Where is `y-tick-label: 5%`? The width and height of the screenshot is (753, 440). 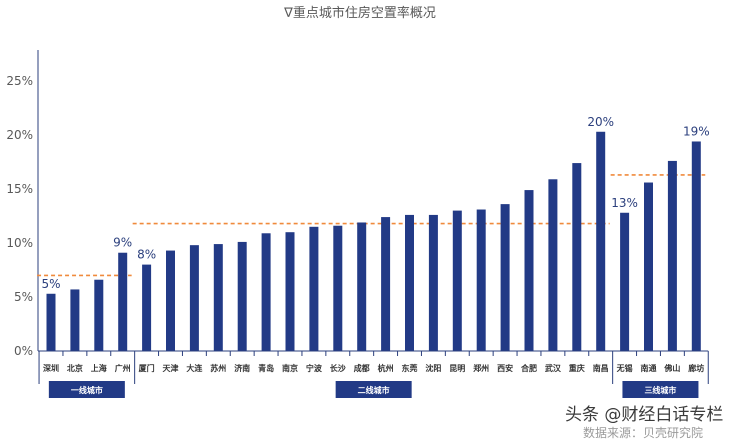 y-tick-label: 5% is located at coordinates (23, 297).